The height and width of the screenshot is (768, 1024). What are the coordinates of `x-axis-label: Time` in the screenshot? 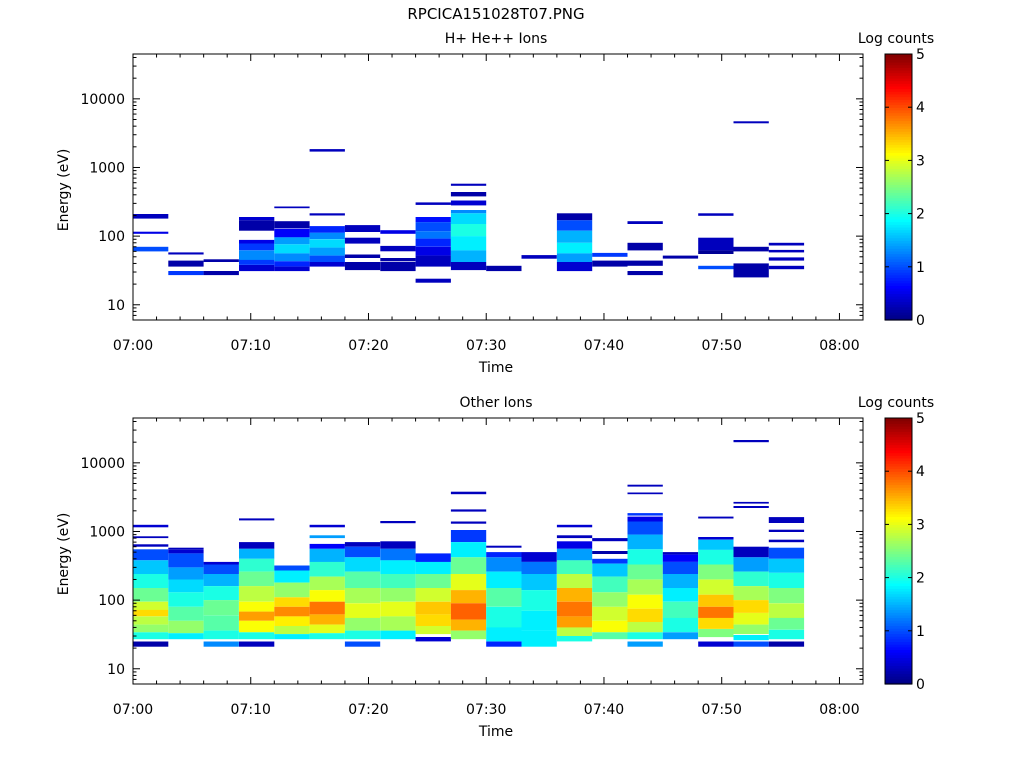 It's located at (495, 732).